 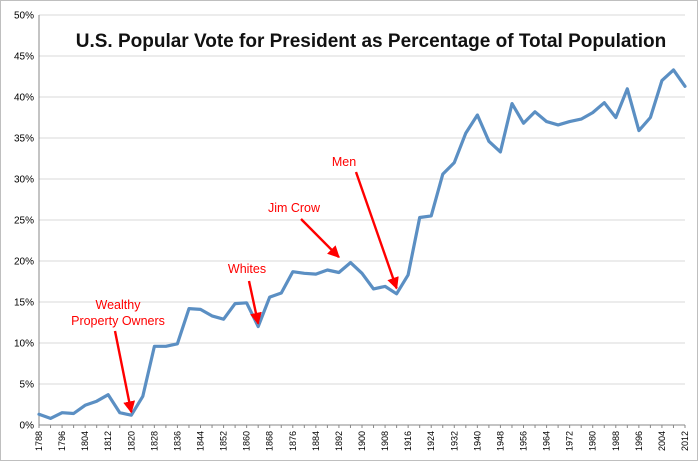 What do you see at coordinates (85, 441) in the screenshot?
I see `x-tick-label: 1804` at bounding box center [85, 441].